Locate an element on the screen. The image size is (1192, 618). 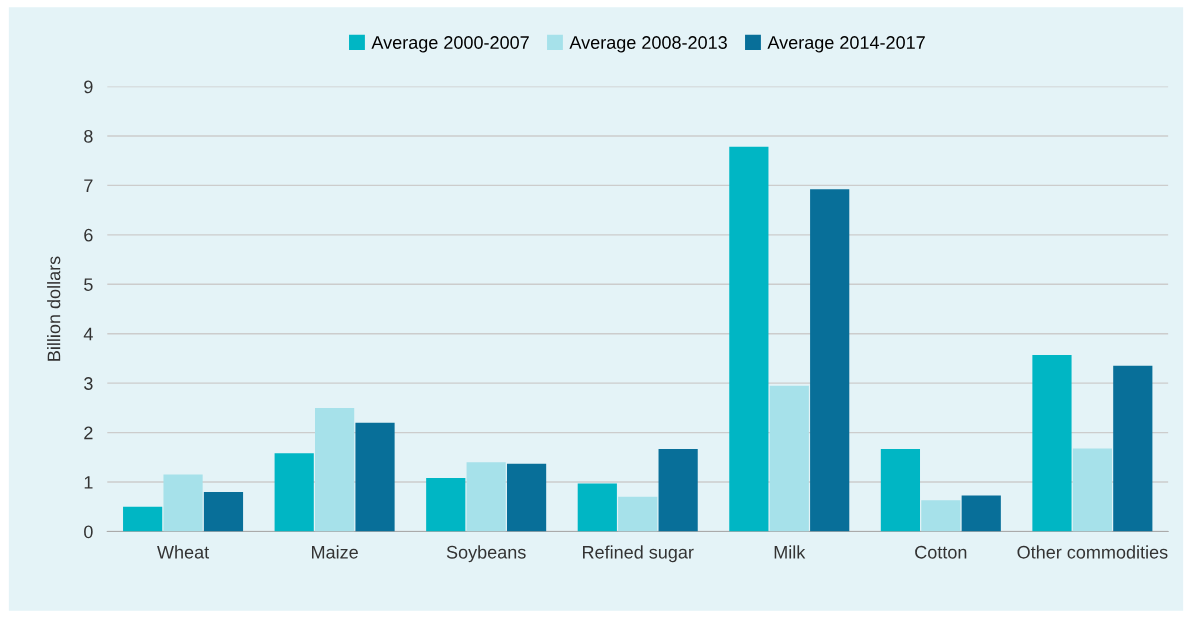
x-tick-label: Cotton is located at coordinates (941, 552).